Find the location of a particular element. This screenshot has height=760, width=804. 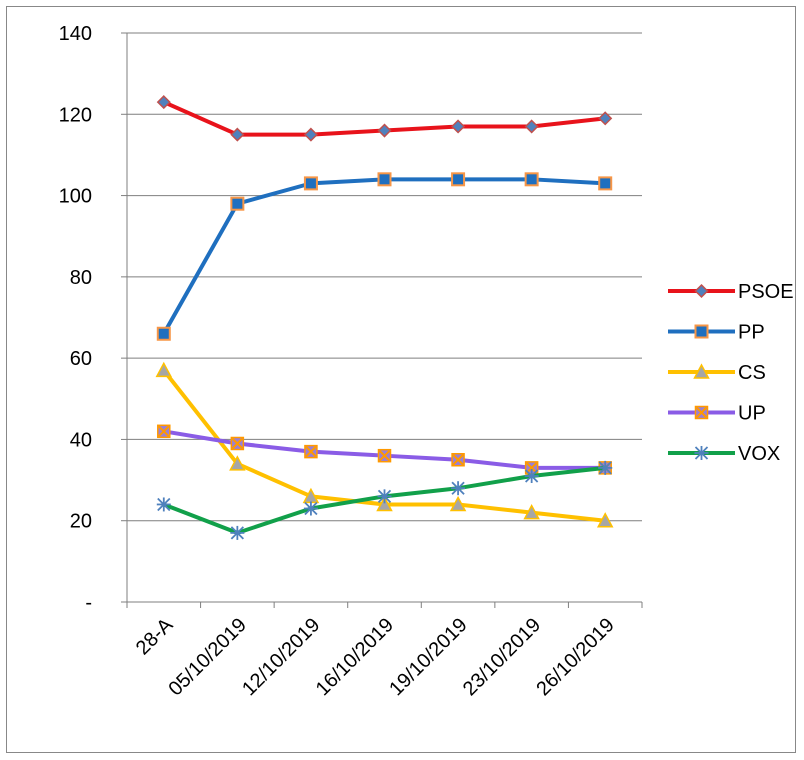

x-tick-label: 19/10/2019 is located at coordinates (428, 657).